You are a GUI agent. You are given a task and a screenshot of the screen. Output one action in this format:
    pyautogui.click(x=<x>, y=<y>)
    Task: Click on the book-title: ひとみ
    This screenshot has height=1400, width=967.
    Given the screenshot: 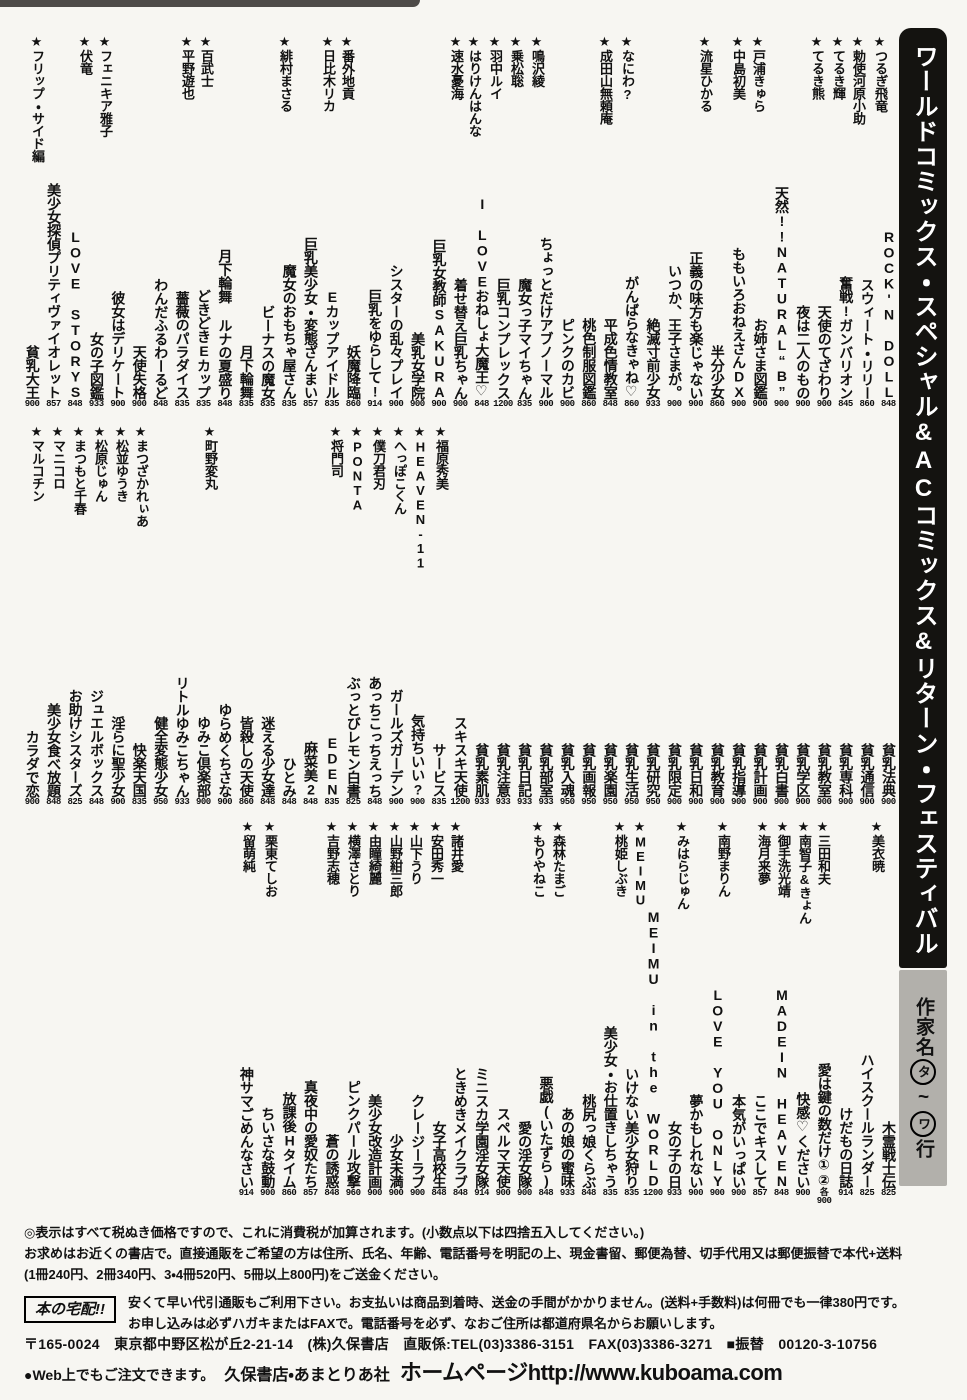 What is the action you would take?
    pyautogui.click(x=289, y=777)
    